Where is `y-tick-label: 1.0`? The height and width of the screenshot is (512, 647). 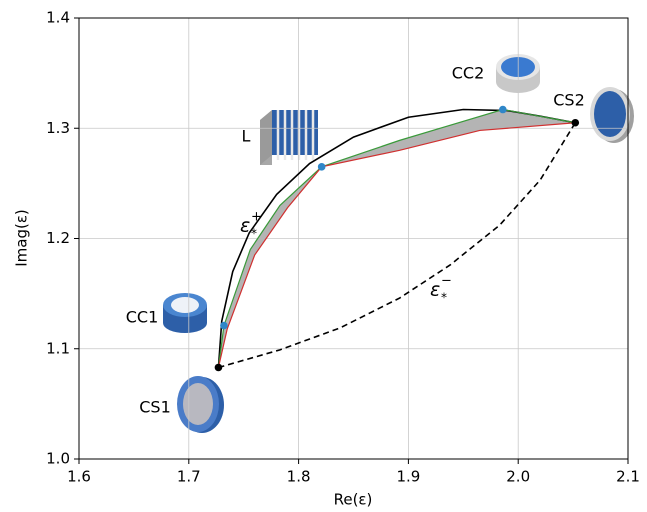 y-tick-label: 1.0 is located at coordinates (58, 459).